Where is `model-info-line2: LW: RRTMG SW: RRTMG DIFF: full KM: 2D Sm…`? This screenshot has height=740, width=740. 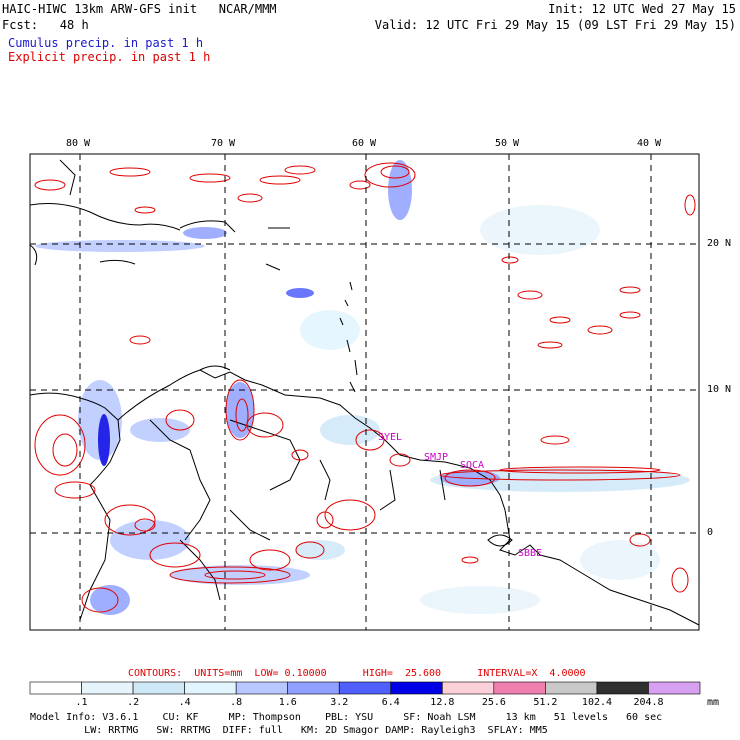
model-info-line2: LW: RRTMG SW: RRTMG DIFF: full KM: 2D Sm… is located at coordinates (289, 730).